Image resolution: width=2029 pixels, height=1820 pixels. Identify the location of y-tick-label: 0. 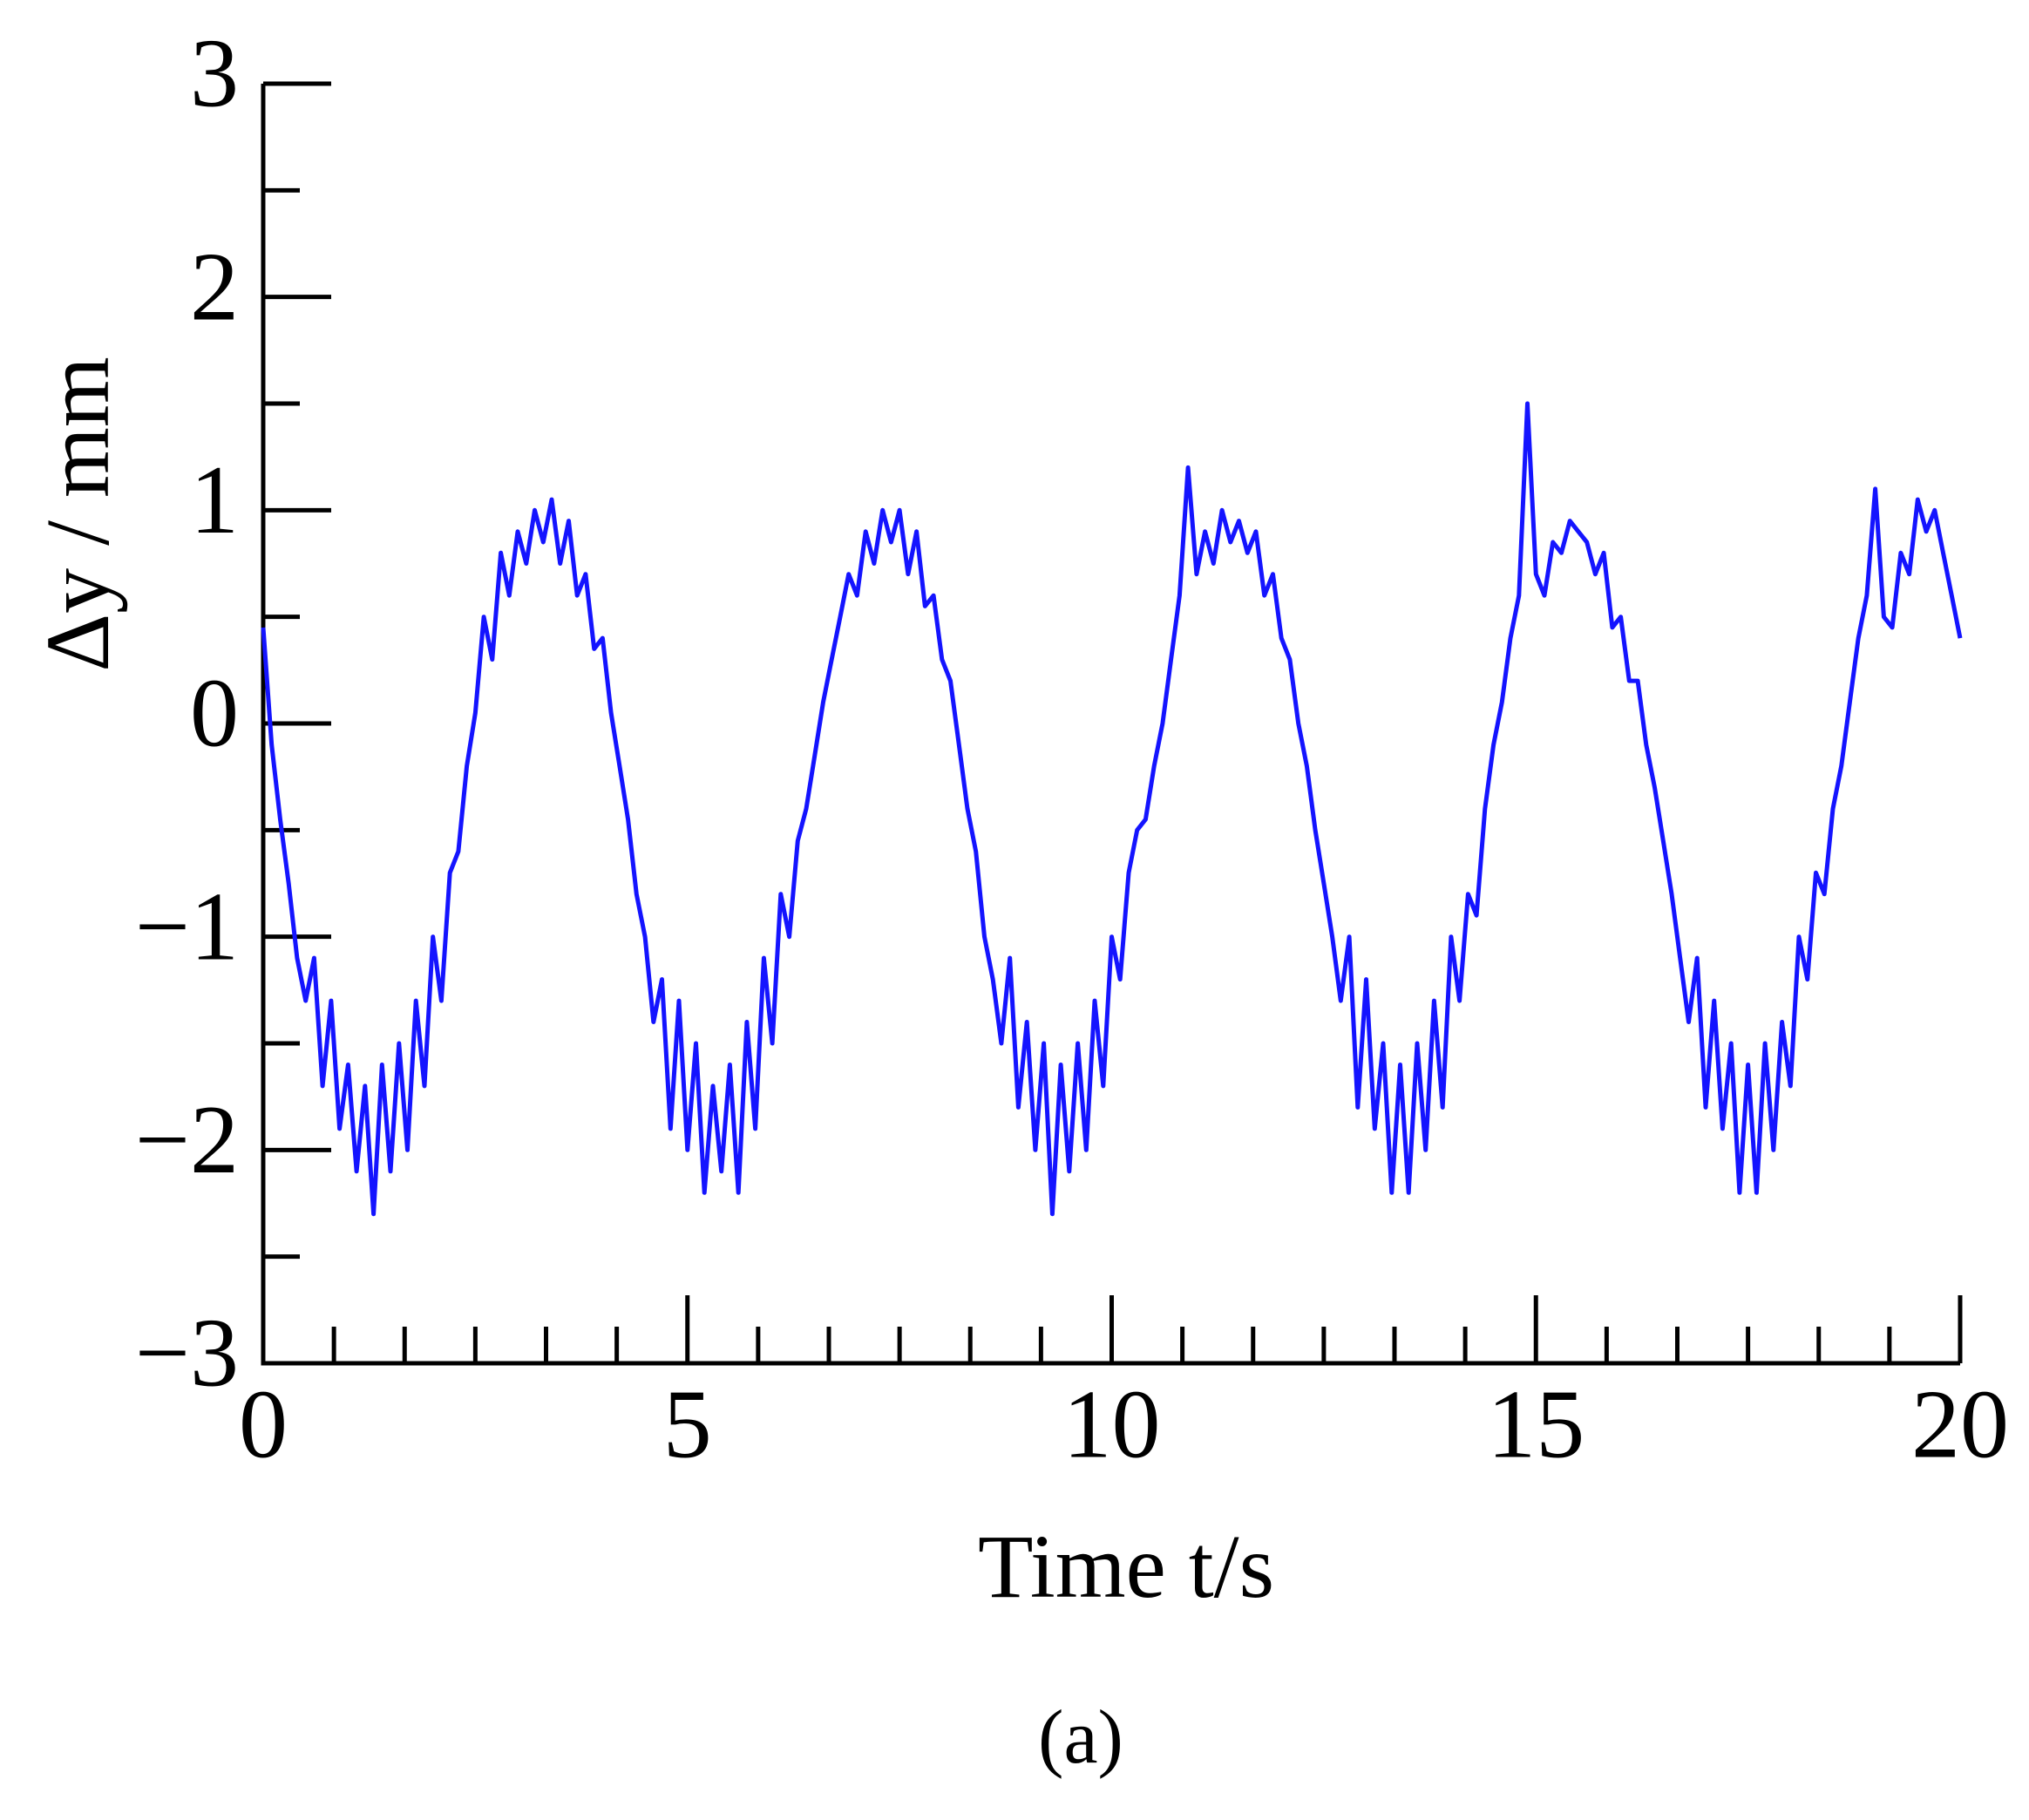
(214, 714).